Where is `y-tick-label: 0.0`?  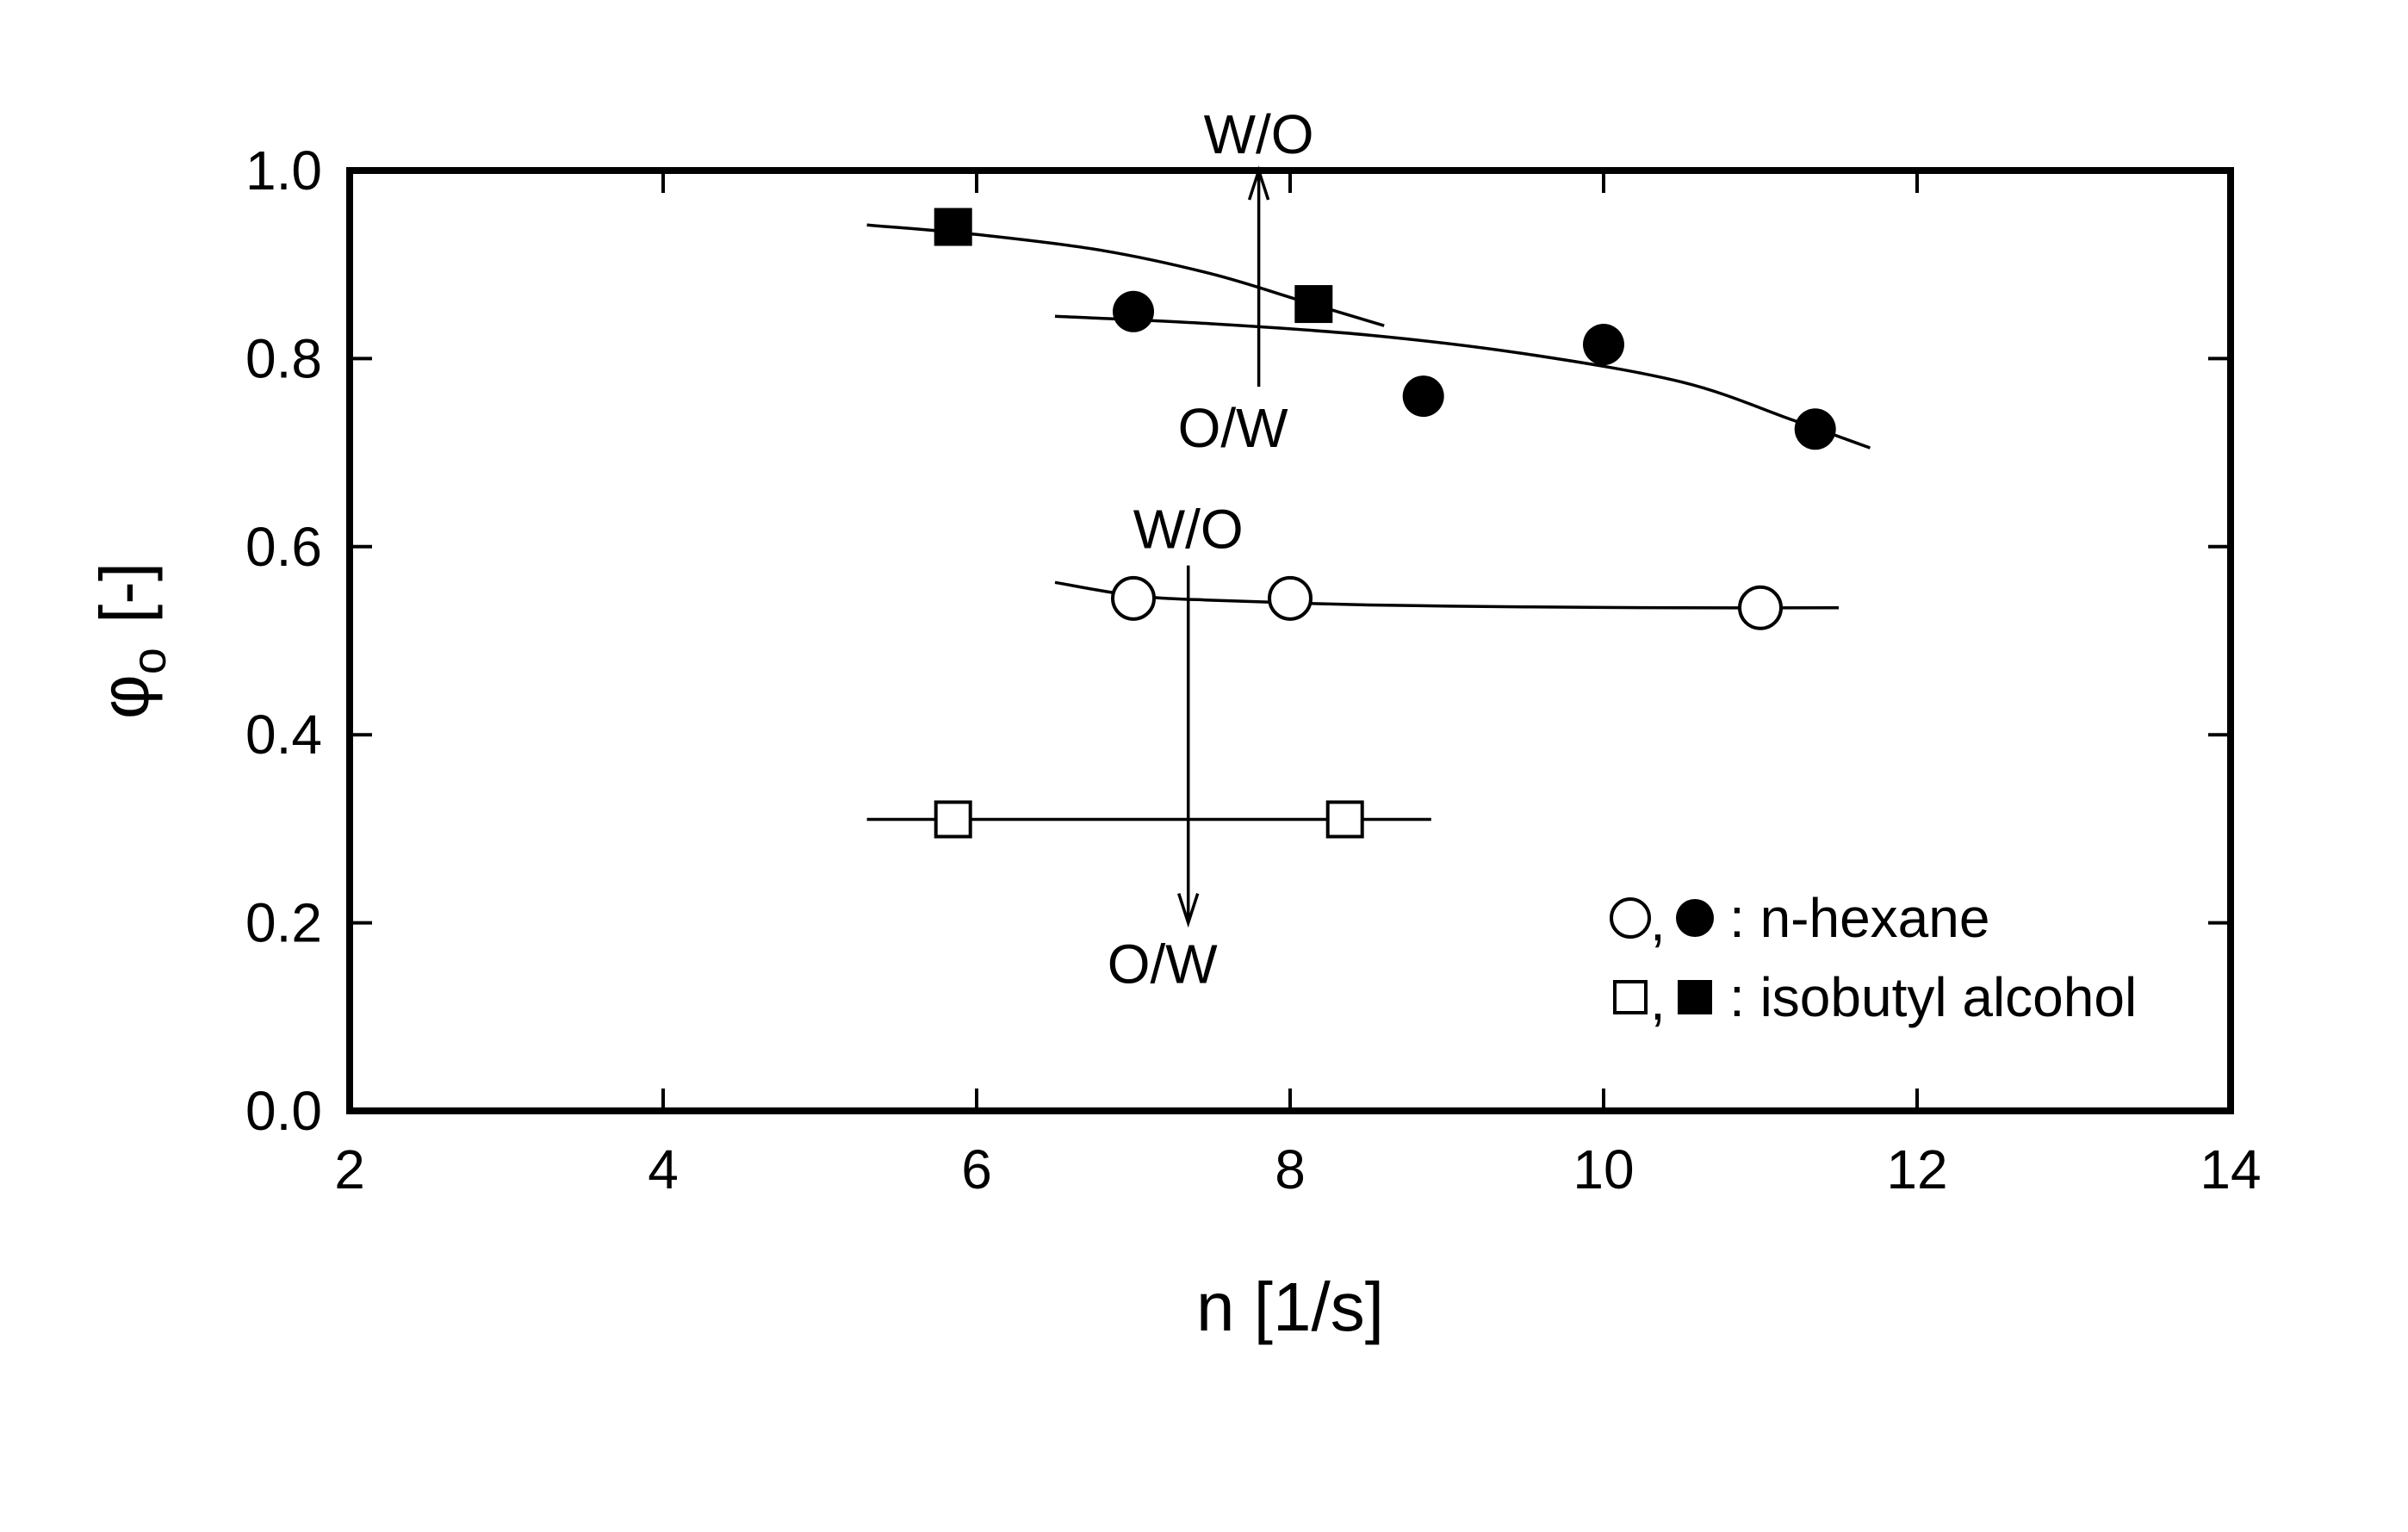
y-tick-label: 0.0 is located at coordinates (284, 1111).